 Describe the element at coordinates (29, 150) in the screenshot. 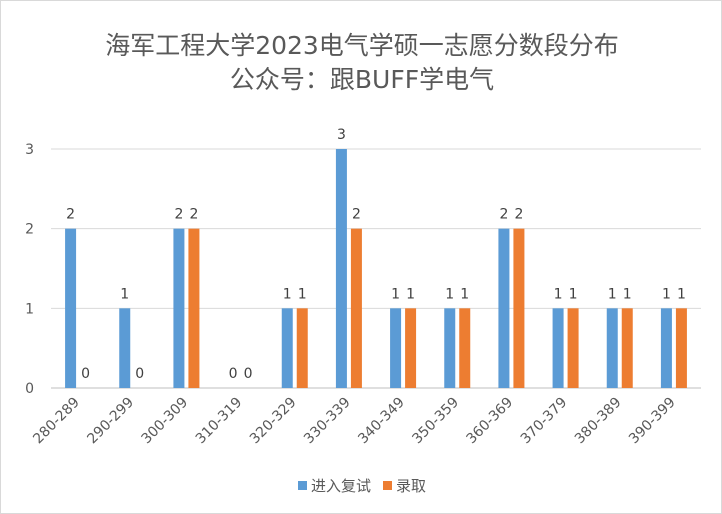

I see `y-tick-label: 3` at that location.